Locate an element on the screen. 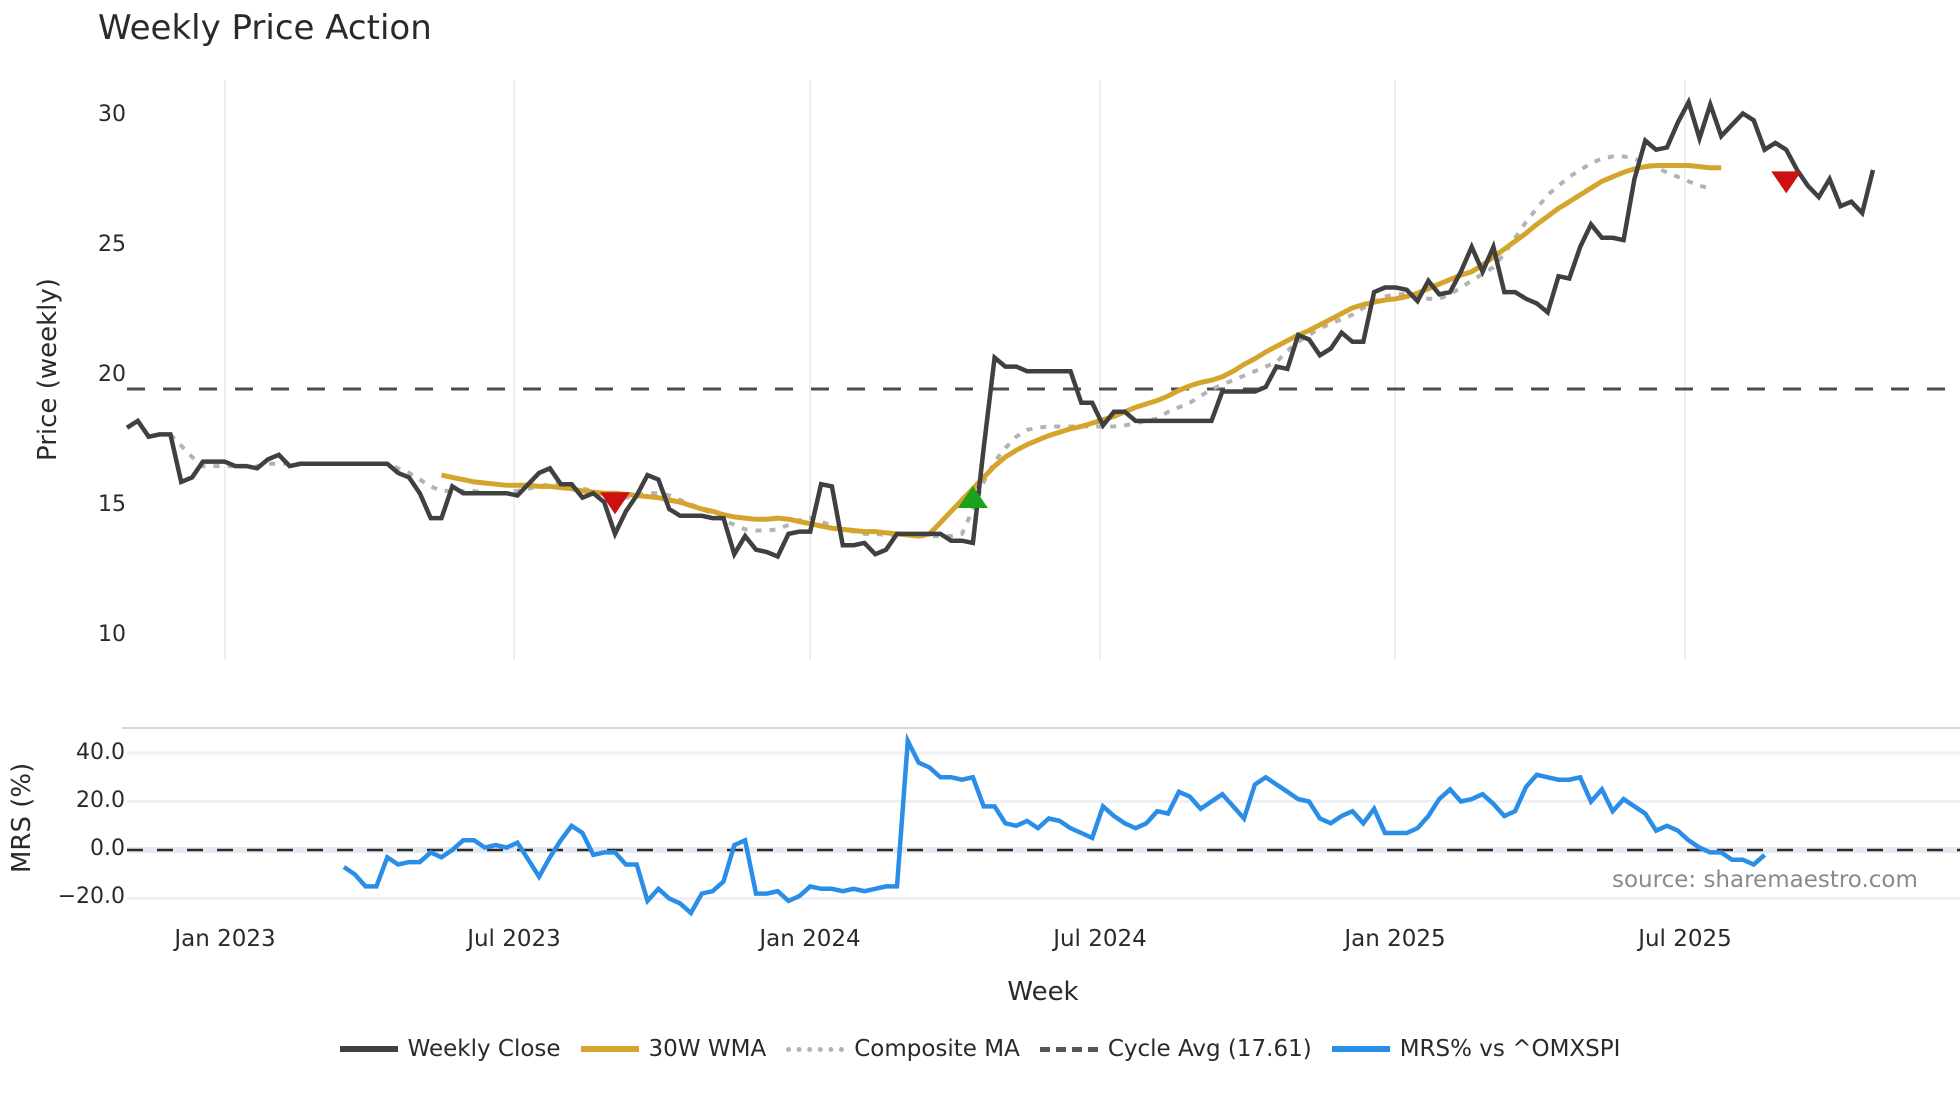 This screenshot has width=1960, height=1102. legend-item-cycle-avg: Cycle Avg (17.61) is located at coordinates (1175, 1049).